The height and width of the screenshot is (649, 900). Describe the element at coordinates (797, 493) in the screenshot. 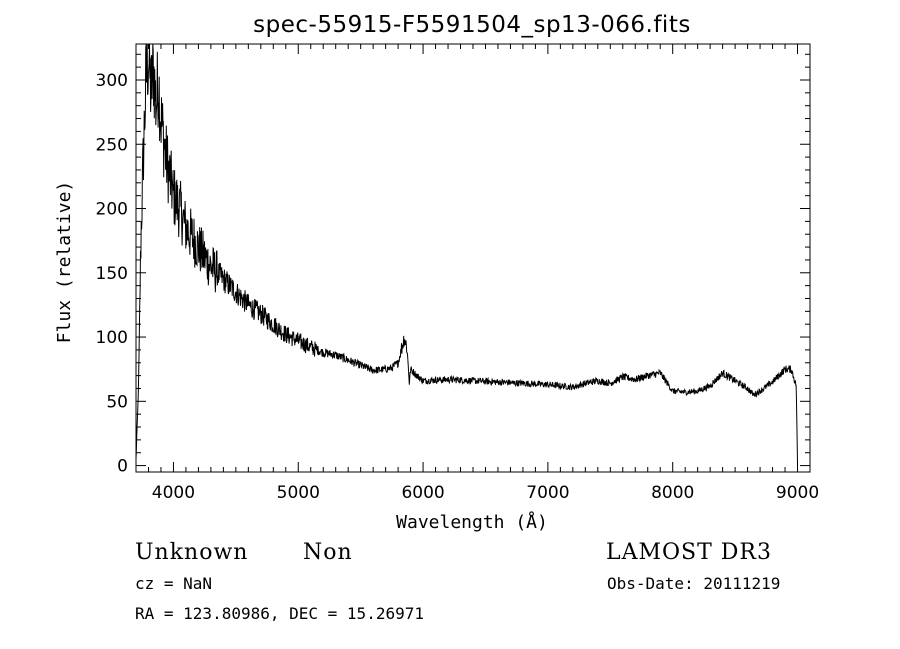

I see `x-tick-label: 9000` at that location.